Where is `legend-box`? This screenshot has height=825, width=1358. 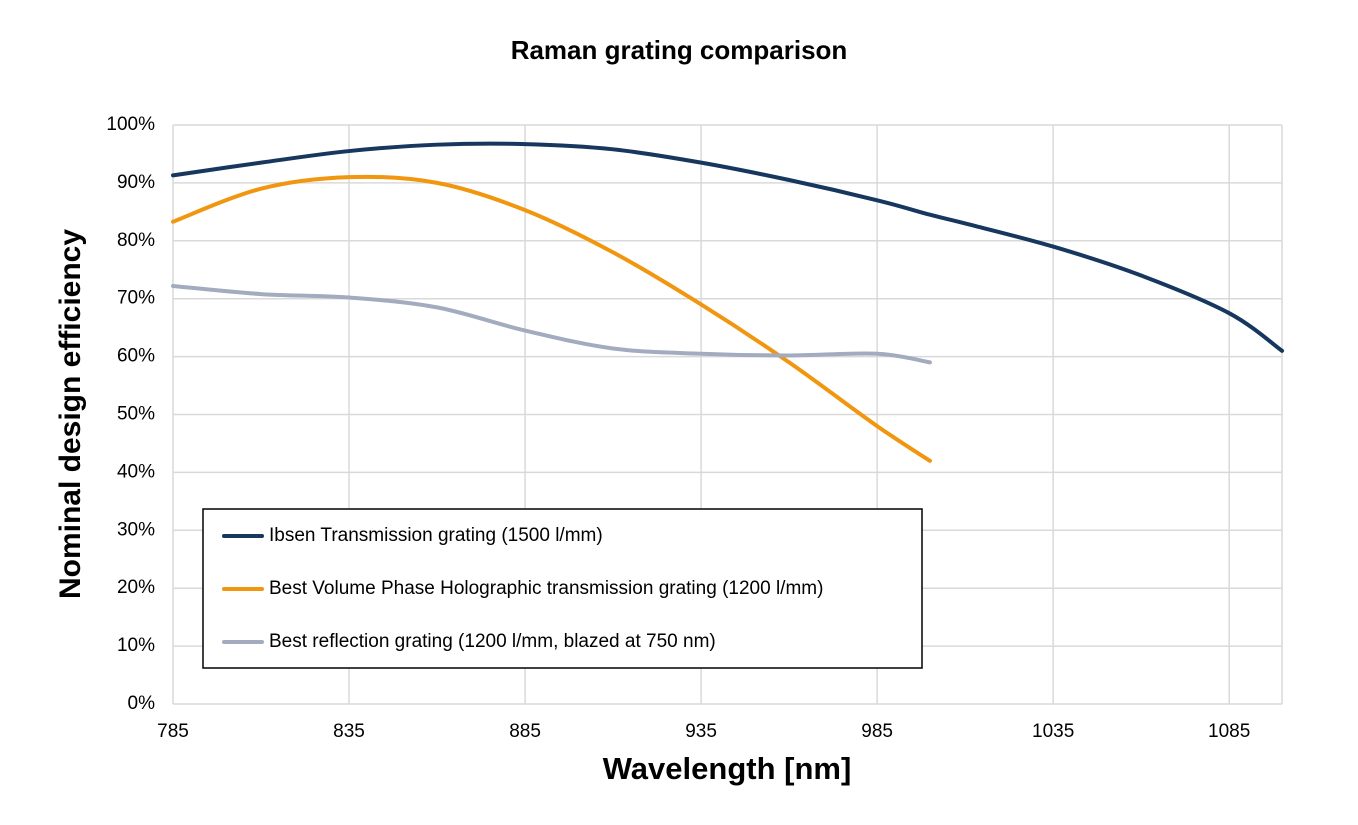 legend-box is located at coordinates (562, 588).